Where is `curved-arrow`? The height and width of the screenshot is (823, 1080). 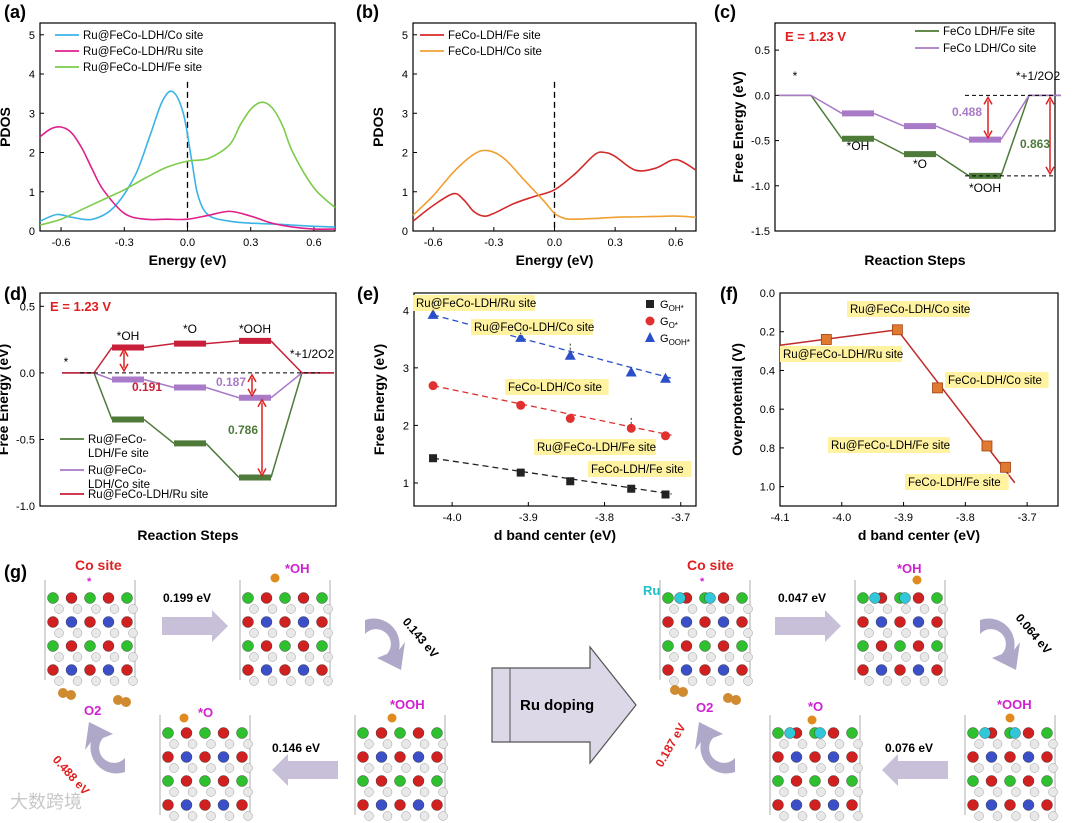 curved-arrow is located at coordinates (105, 748).